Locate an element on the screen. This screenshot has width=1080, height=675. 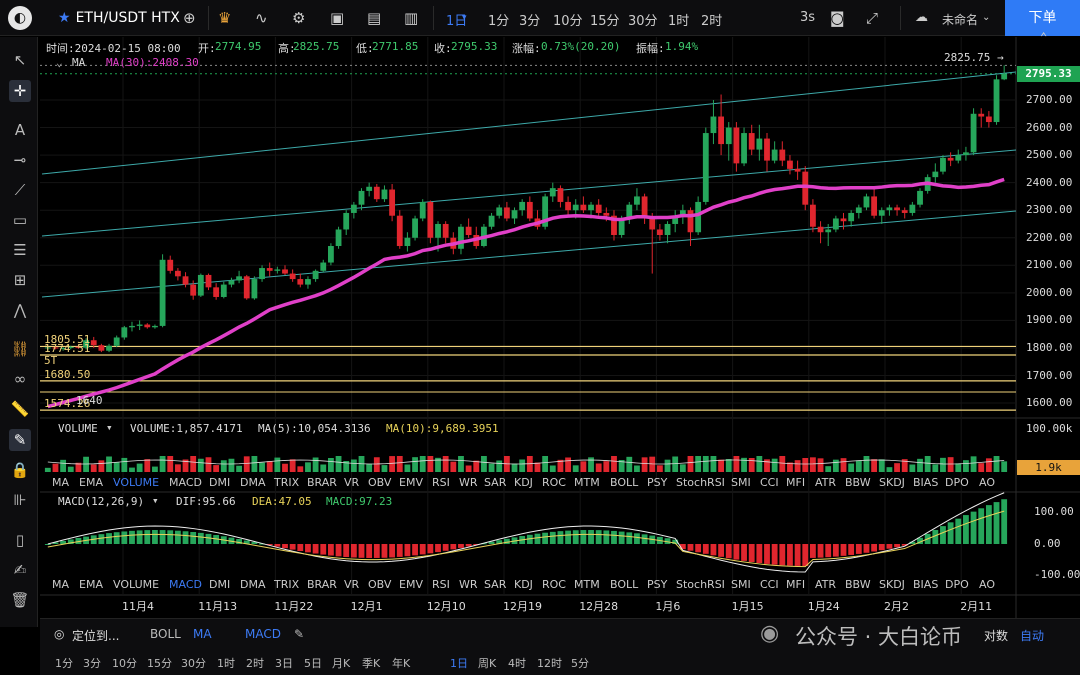
volume-indicator-tab: MFI is located at coordinates (796, 482).